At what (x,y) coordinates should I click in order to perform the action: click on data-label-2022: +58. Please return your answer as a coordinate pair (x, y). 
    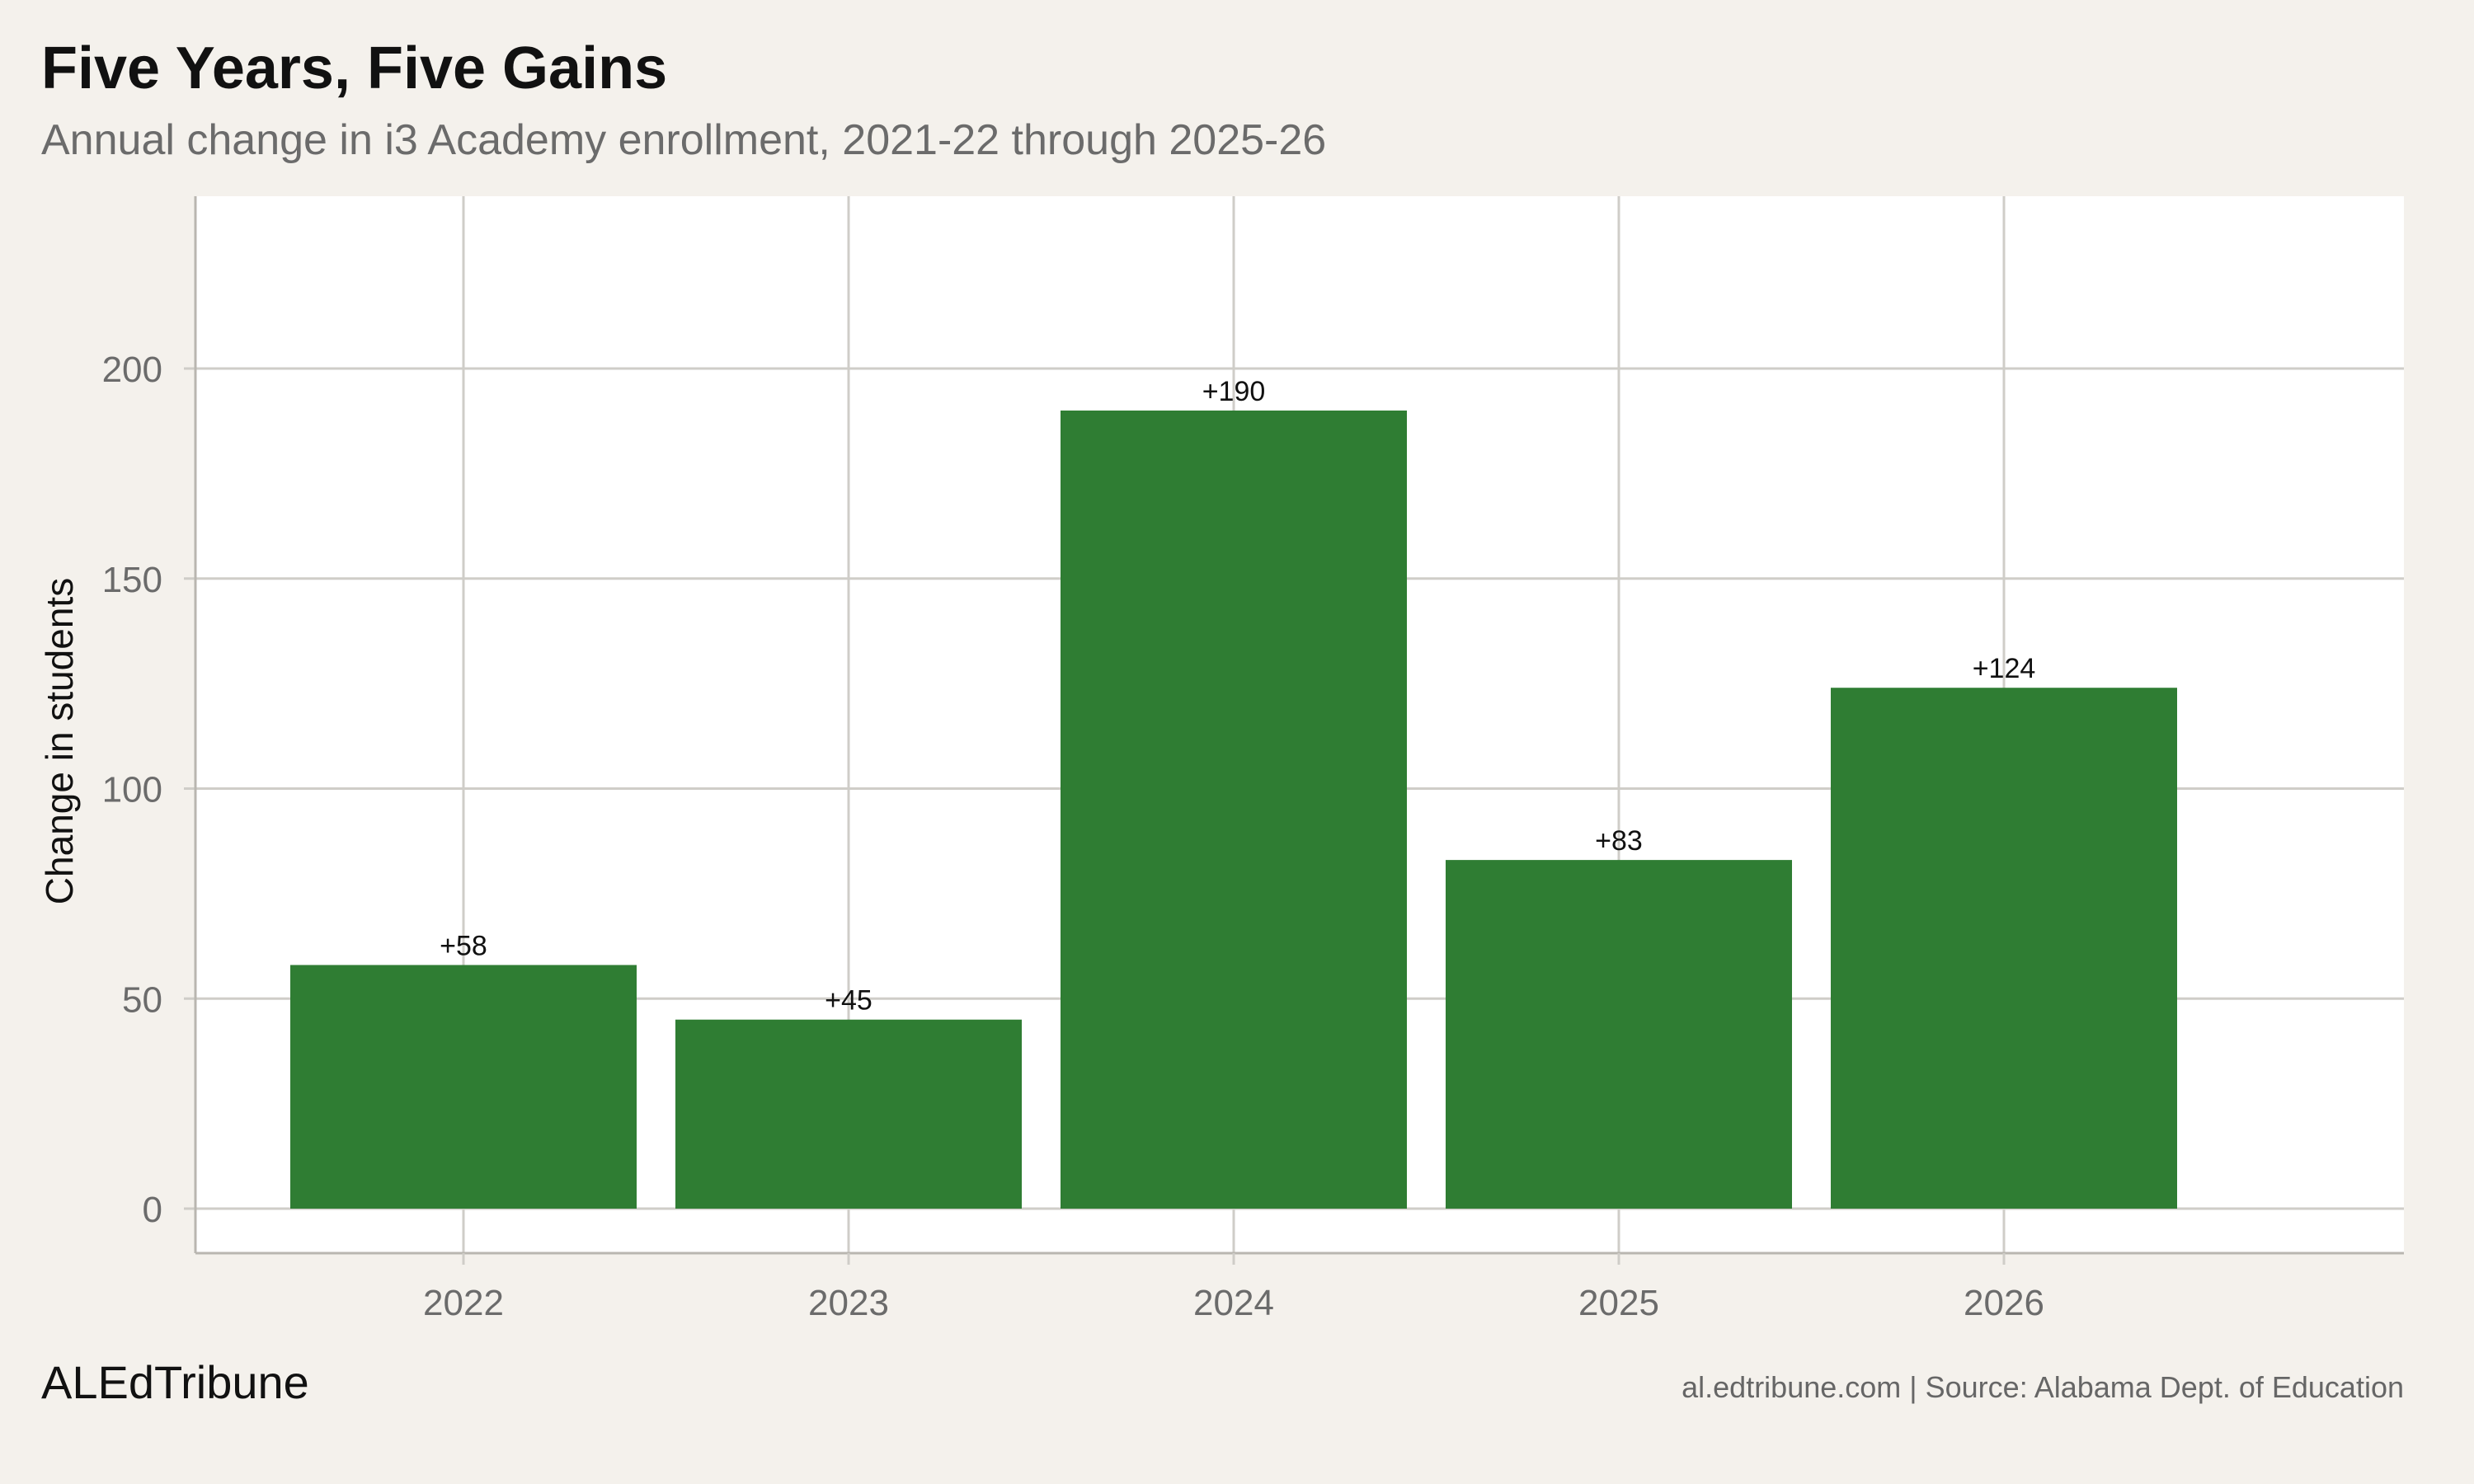
    Looking at the image, I should click on (463, 945).